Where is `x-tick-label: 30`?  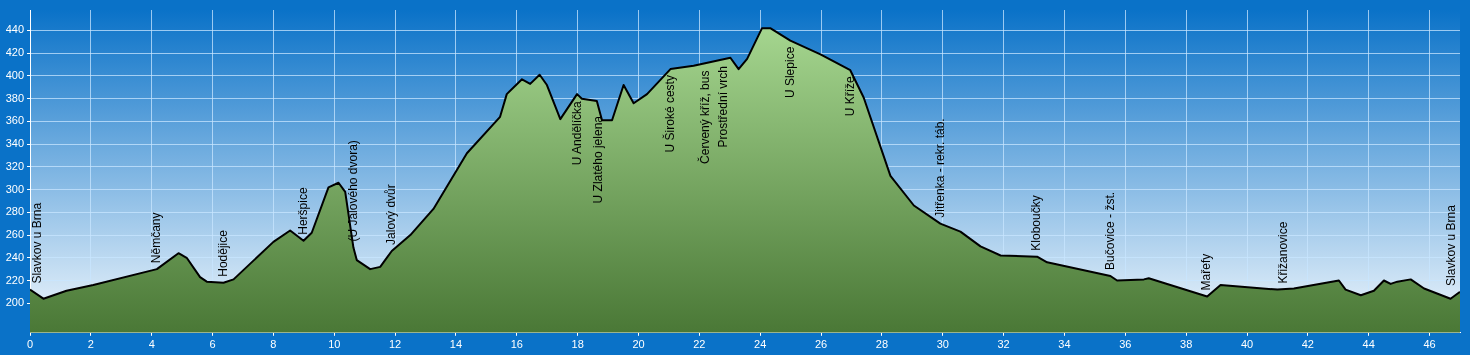 x-tick-label: 30 is located at coordinates (942, 344).